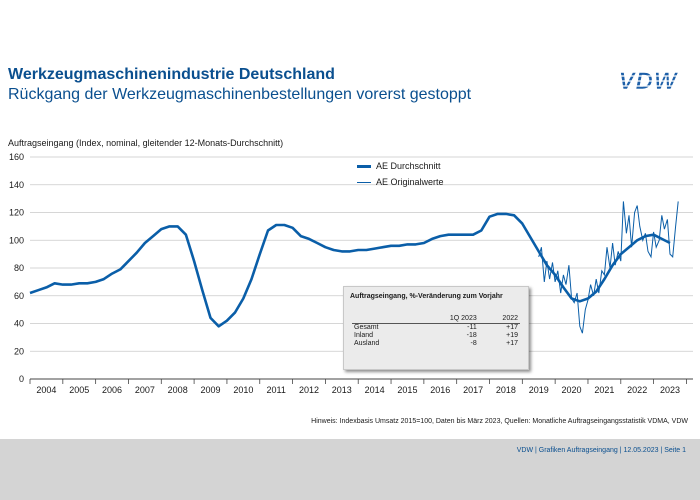 The width and height of the screenshot is (700, 500). What do you see at coordinates (407, 390) in the screenshot?
I see `x-tick-label: 2015` at bounding box center [407, 390].